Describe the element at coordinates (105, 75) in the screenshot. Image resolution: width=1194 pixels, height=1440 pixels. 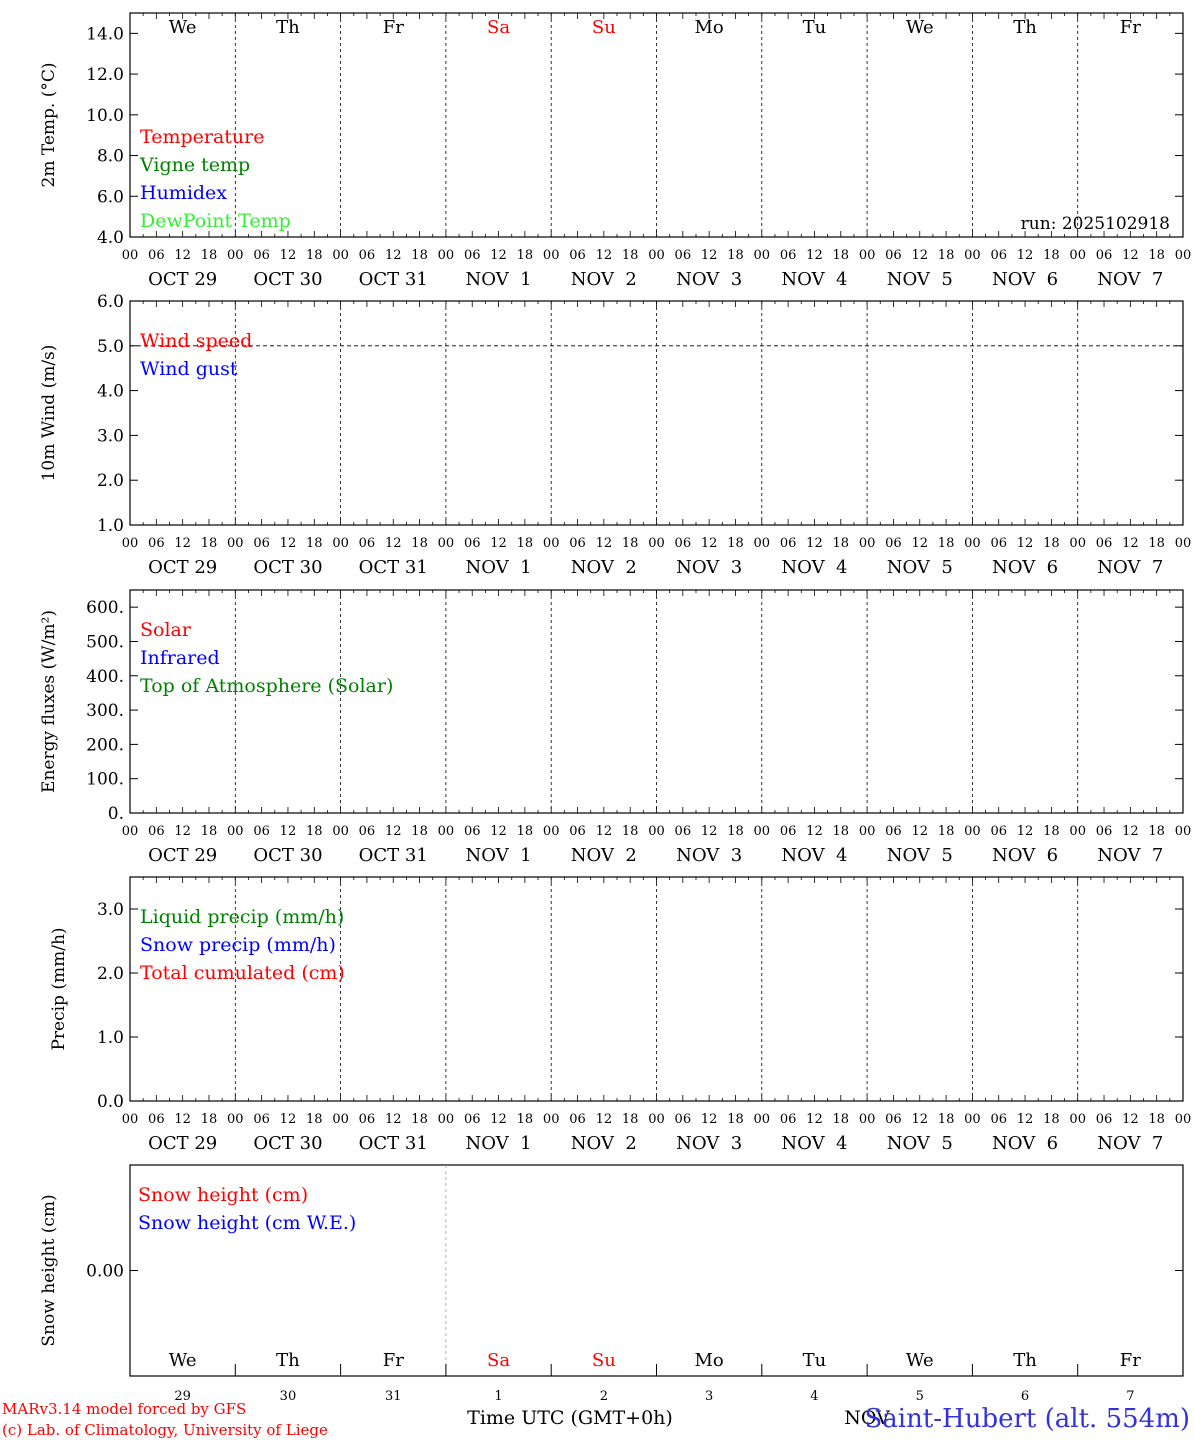
I see `y-tick-label: 12.0` at that location.